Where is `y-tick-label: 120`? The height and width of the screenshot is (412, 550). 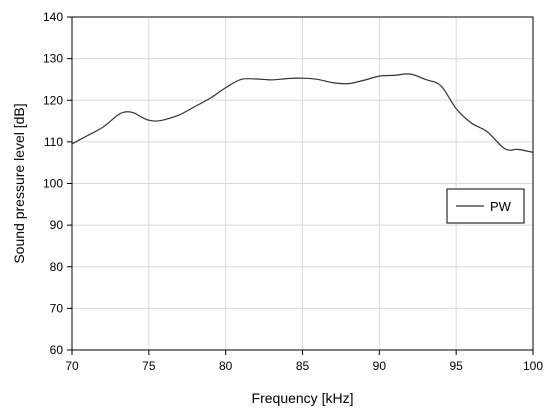
y-tick-label: 120 is located at coordinates (53, 100).